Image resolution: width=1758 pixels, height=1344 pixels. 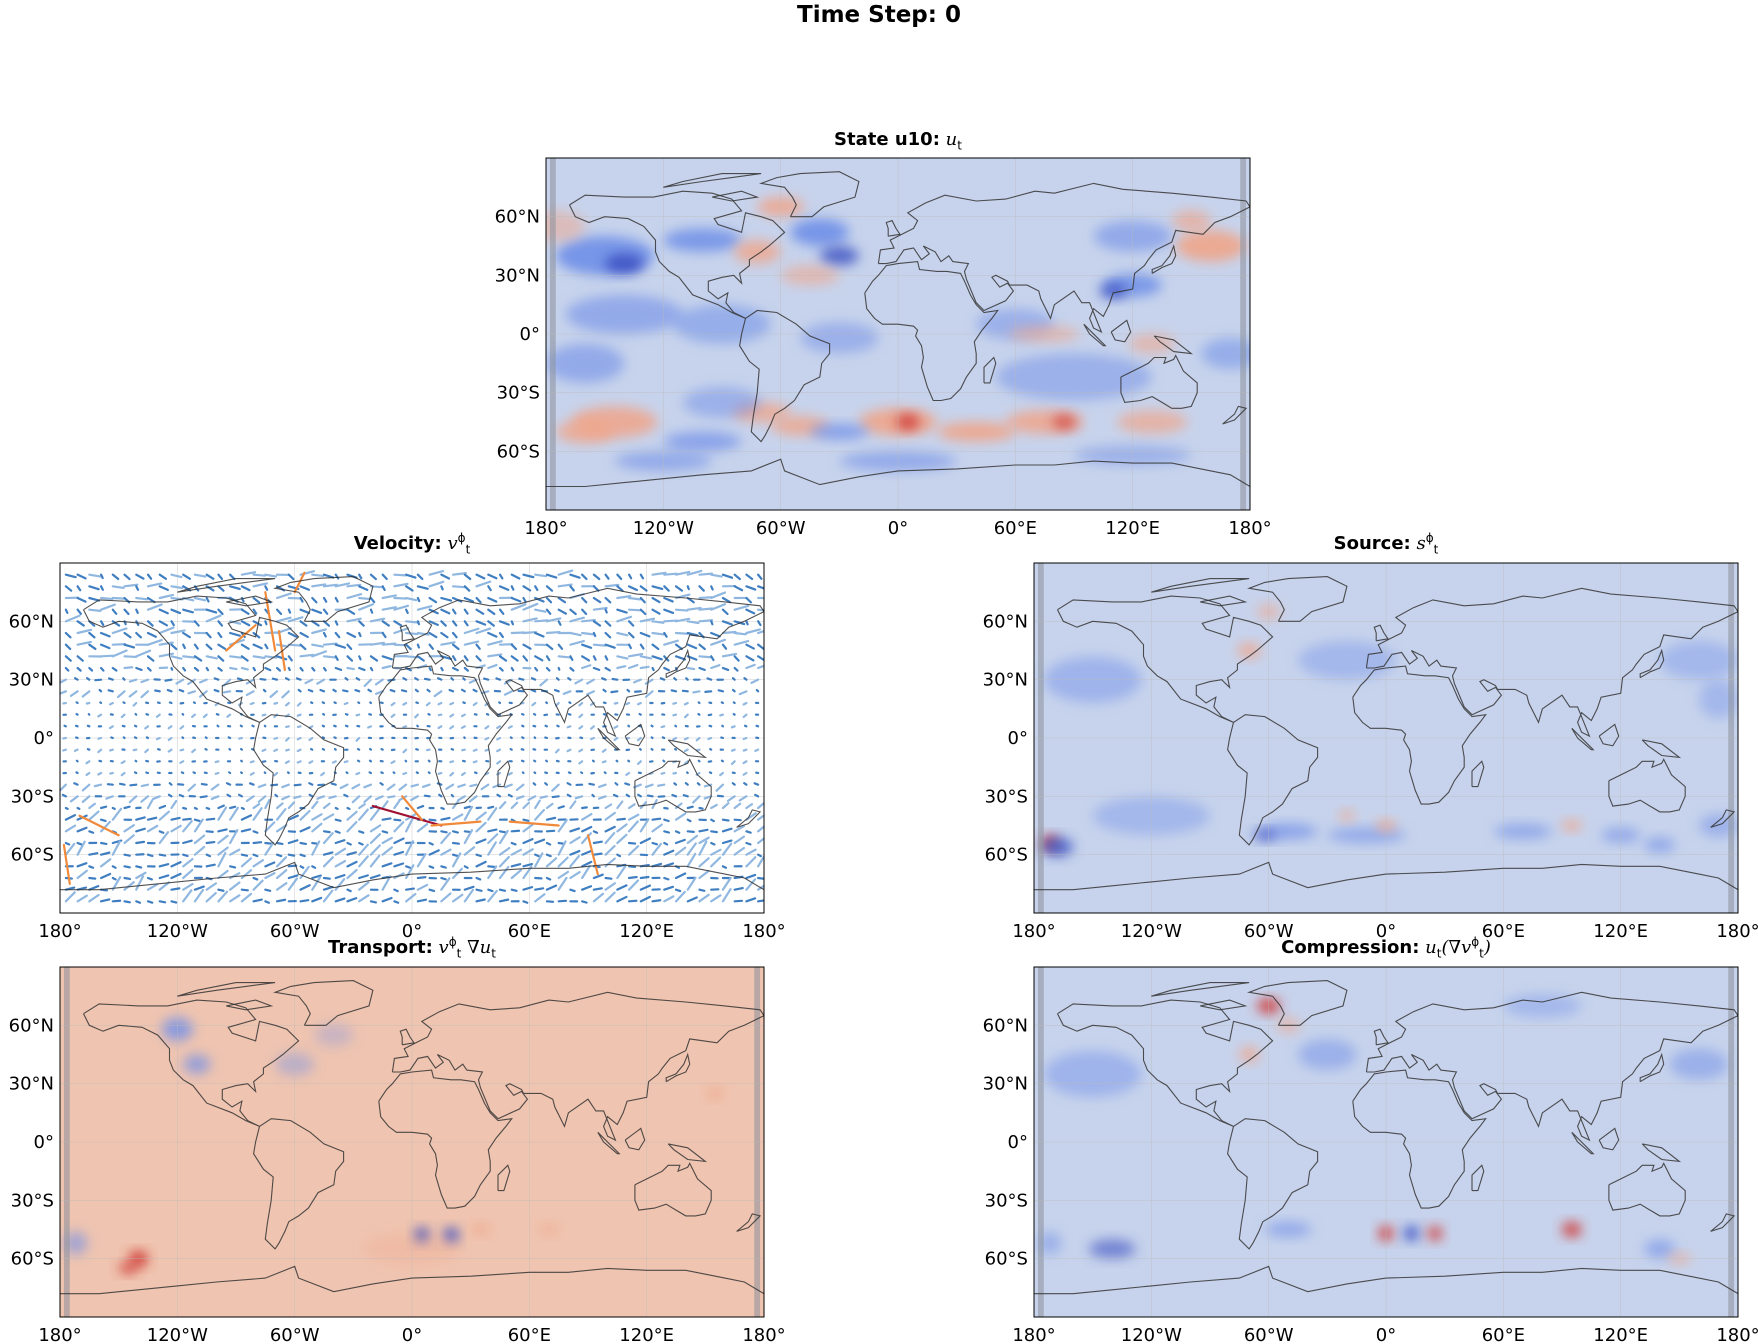 What do you see at coordinates (1006, 796) in the screenshot?
I see `y-tick-label: 30°S` at bounding box center [1006, 796].